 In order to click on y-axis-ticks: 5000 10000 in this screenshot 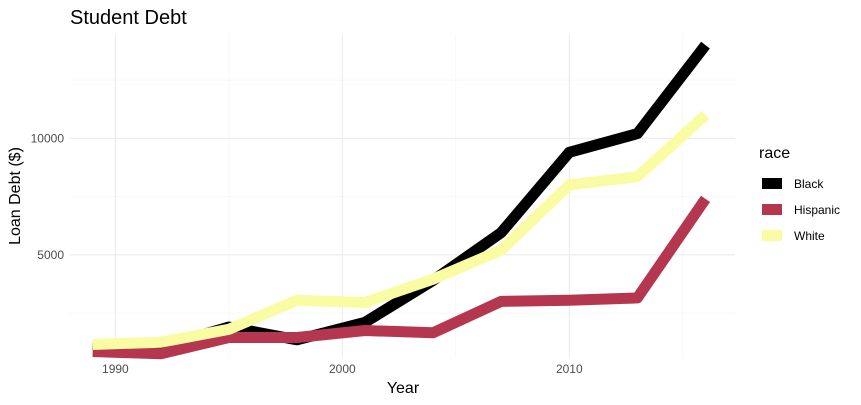, I will do `click(48, 196)`.